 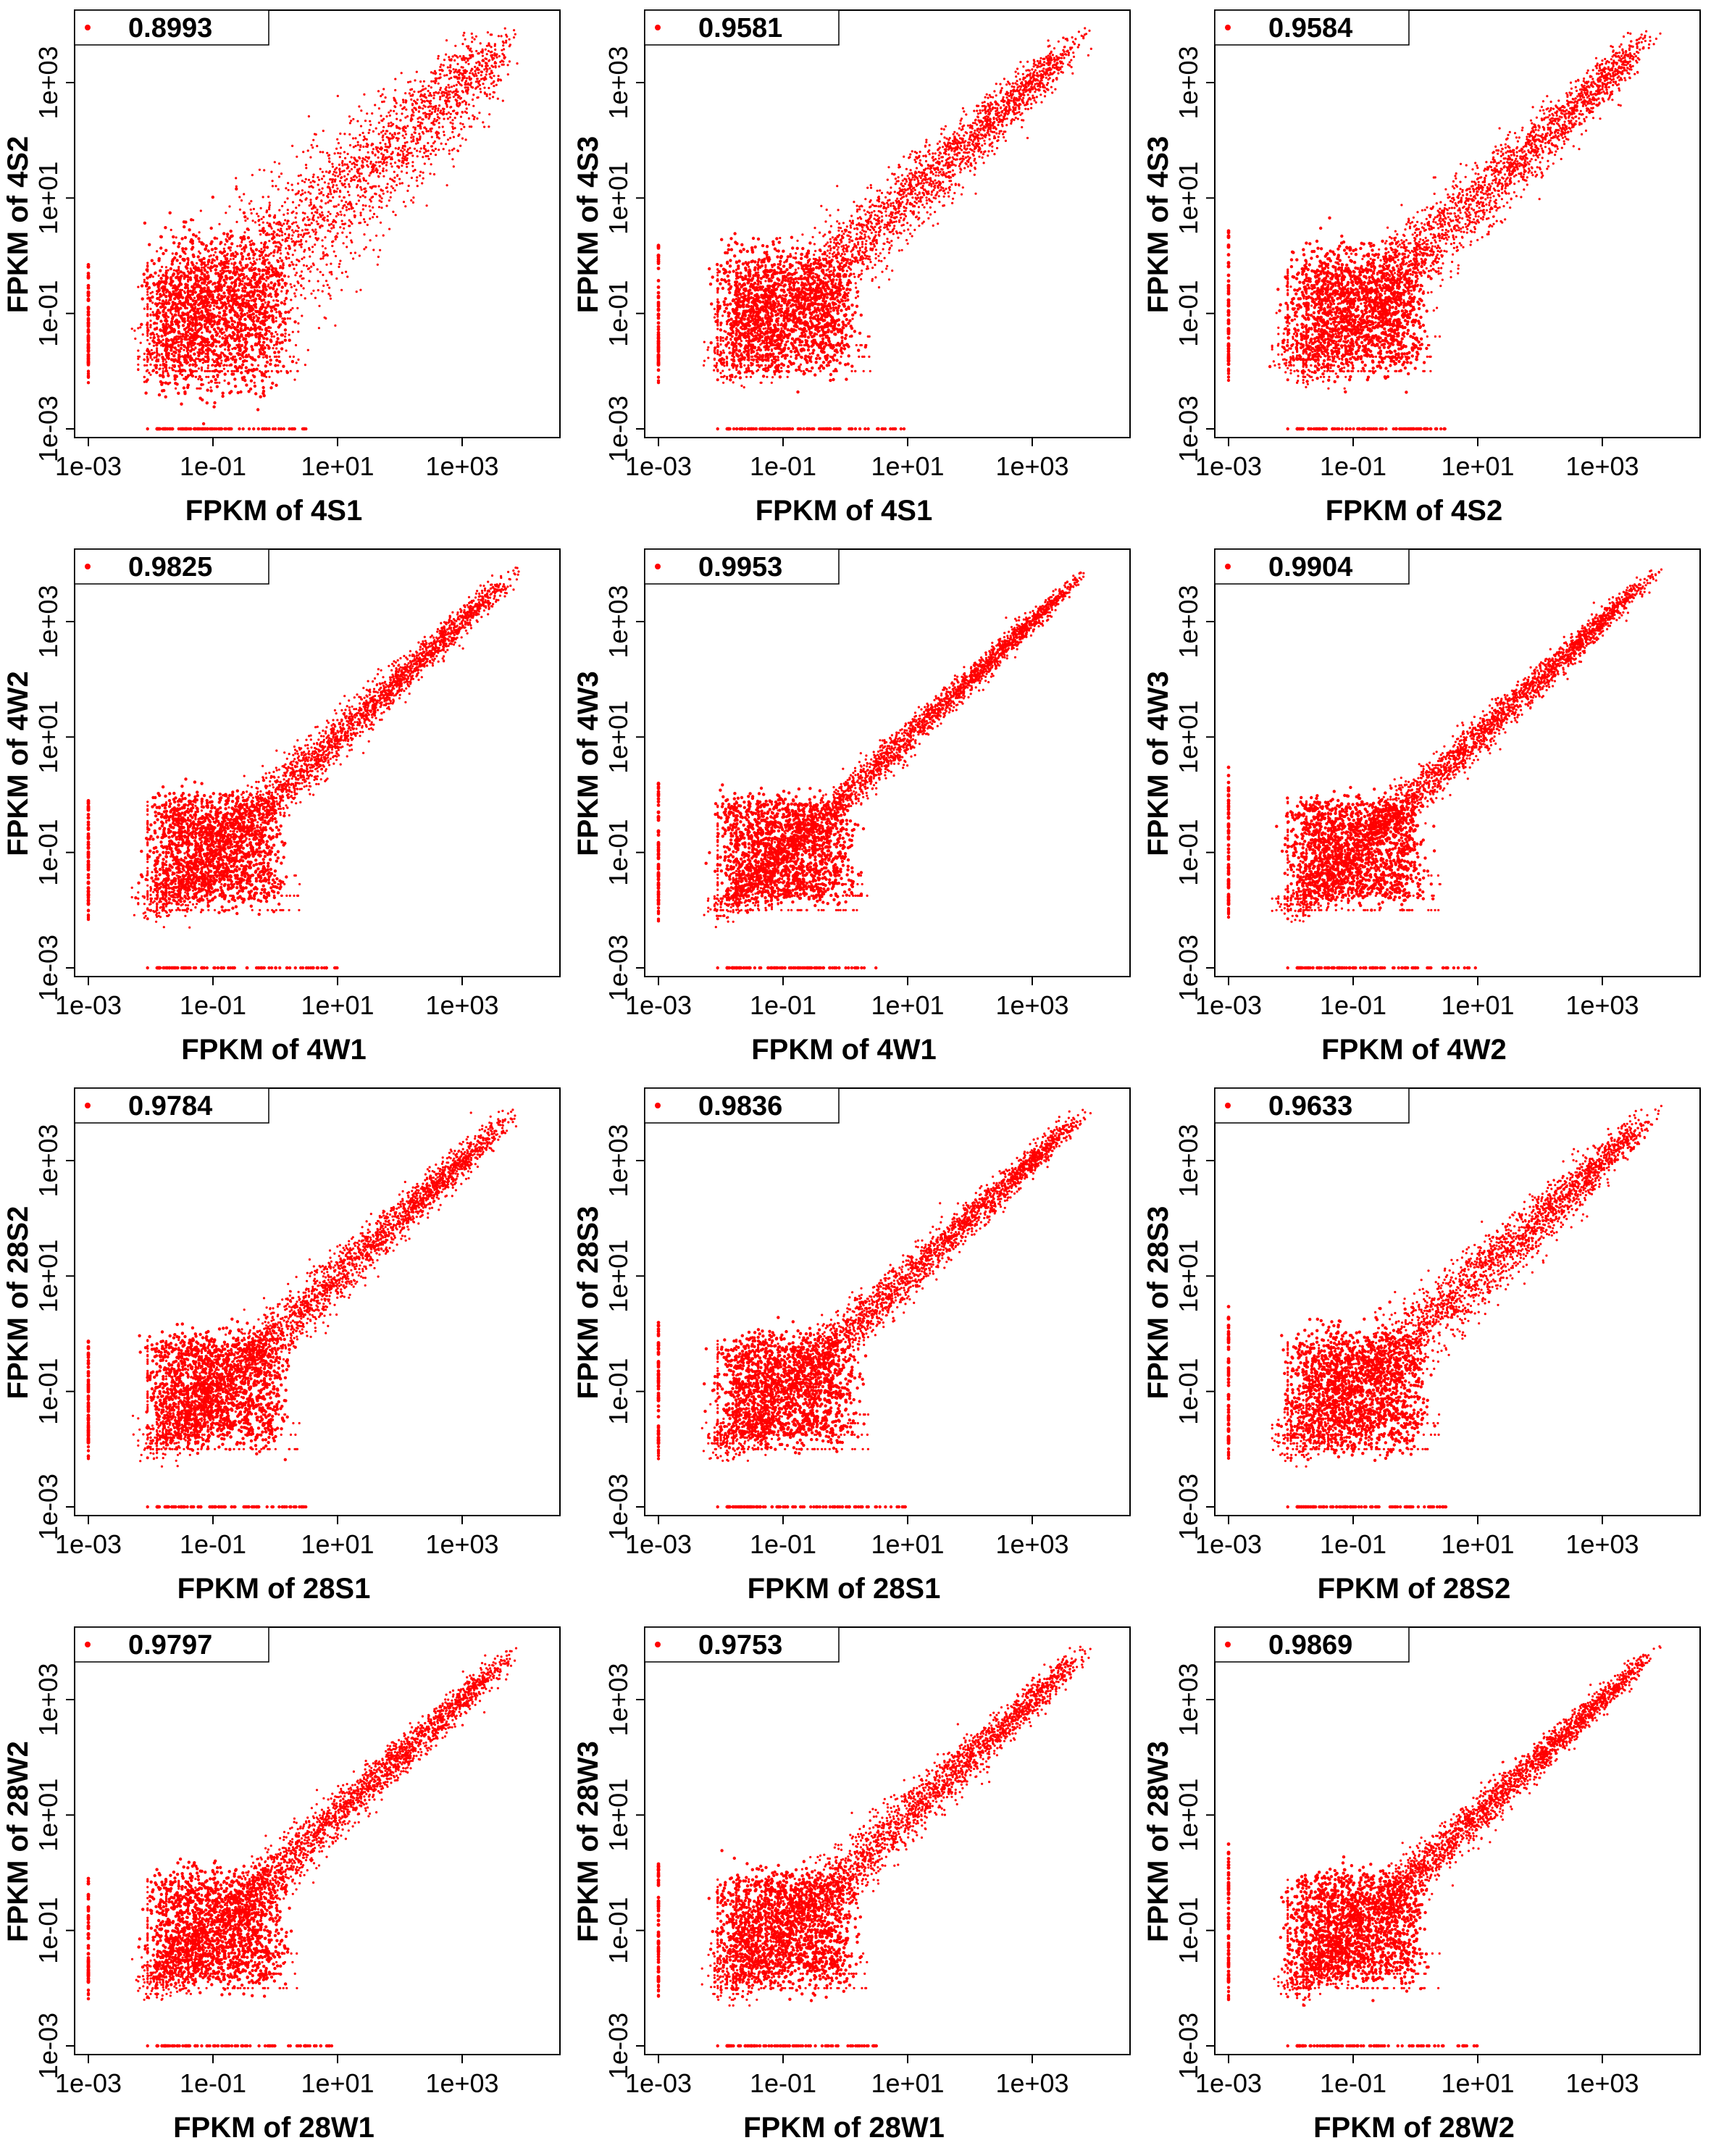 What do you see at coordinates (48, 82) in the screenshot?
I see `y-tick-label: 1e+03` at bounding box center [48, 82].